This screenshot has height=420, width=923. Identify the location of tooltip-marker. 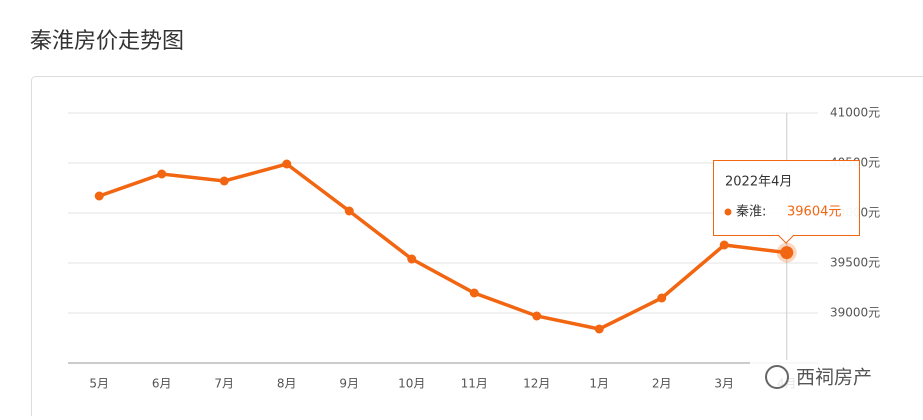
(728, 212).